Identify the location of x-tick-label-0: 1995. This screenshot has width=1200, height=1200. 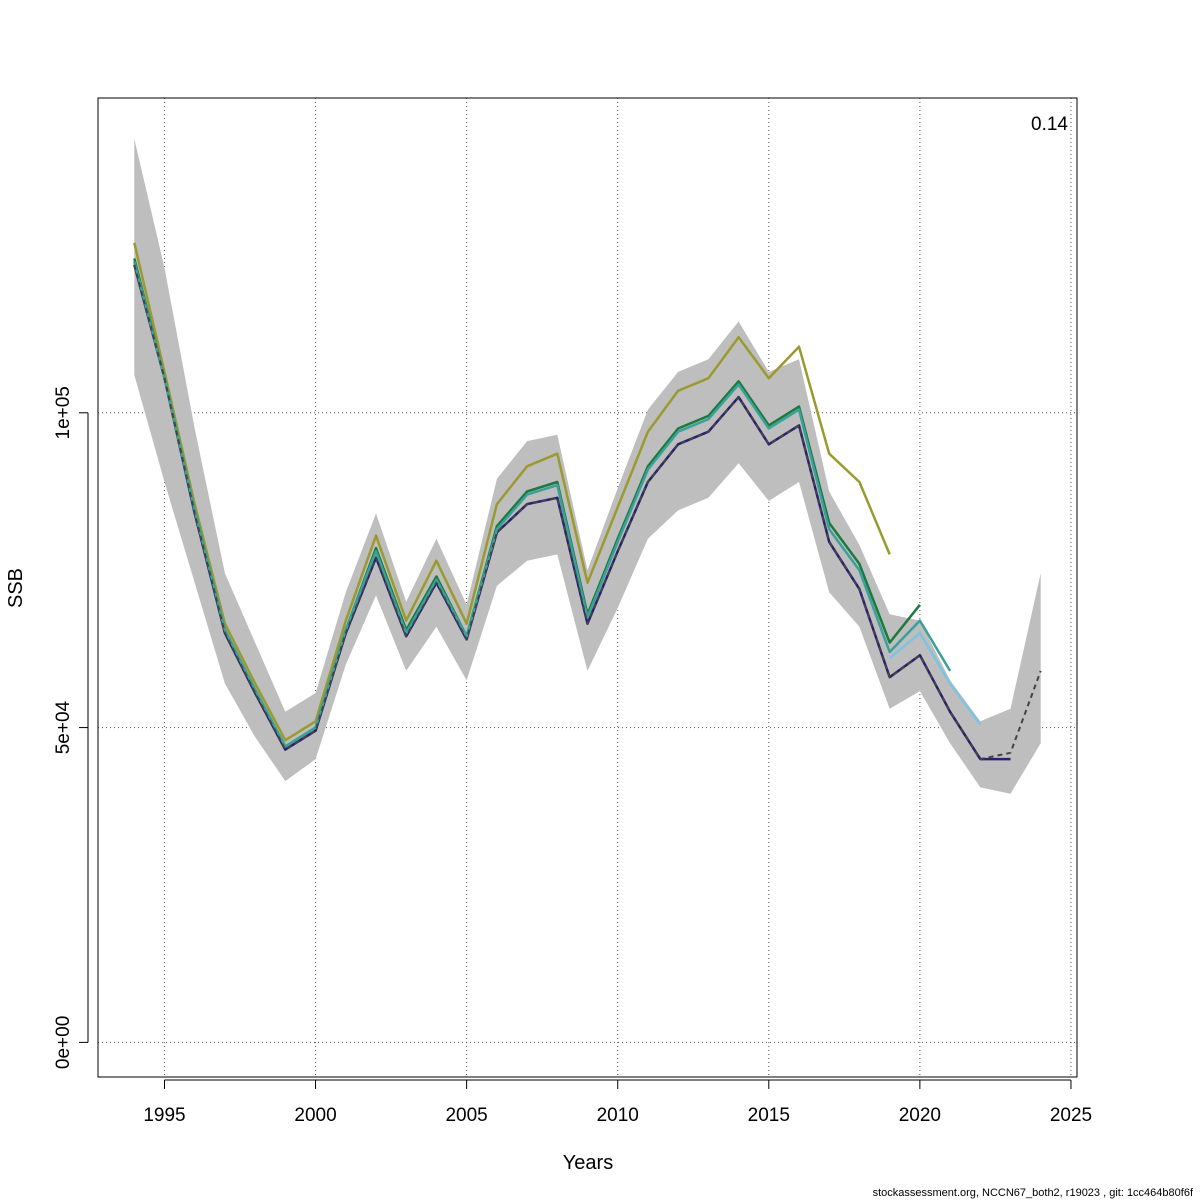
(164, 1115).